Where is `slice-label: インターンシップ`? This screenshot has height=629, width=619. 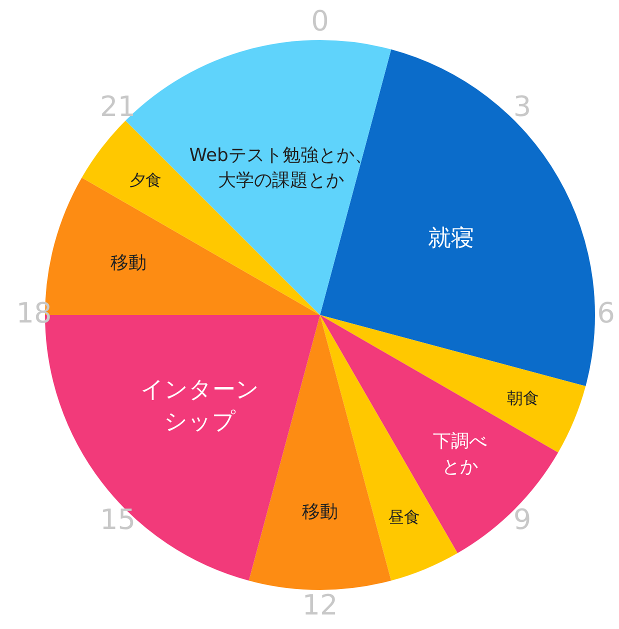
slice-label: インターンシップ is located at coordinates (200, 406).